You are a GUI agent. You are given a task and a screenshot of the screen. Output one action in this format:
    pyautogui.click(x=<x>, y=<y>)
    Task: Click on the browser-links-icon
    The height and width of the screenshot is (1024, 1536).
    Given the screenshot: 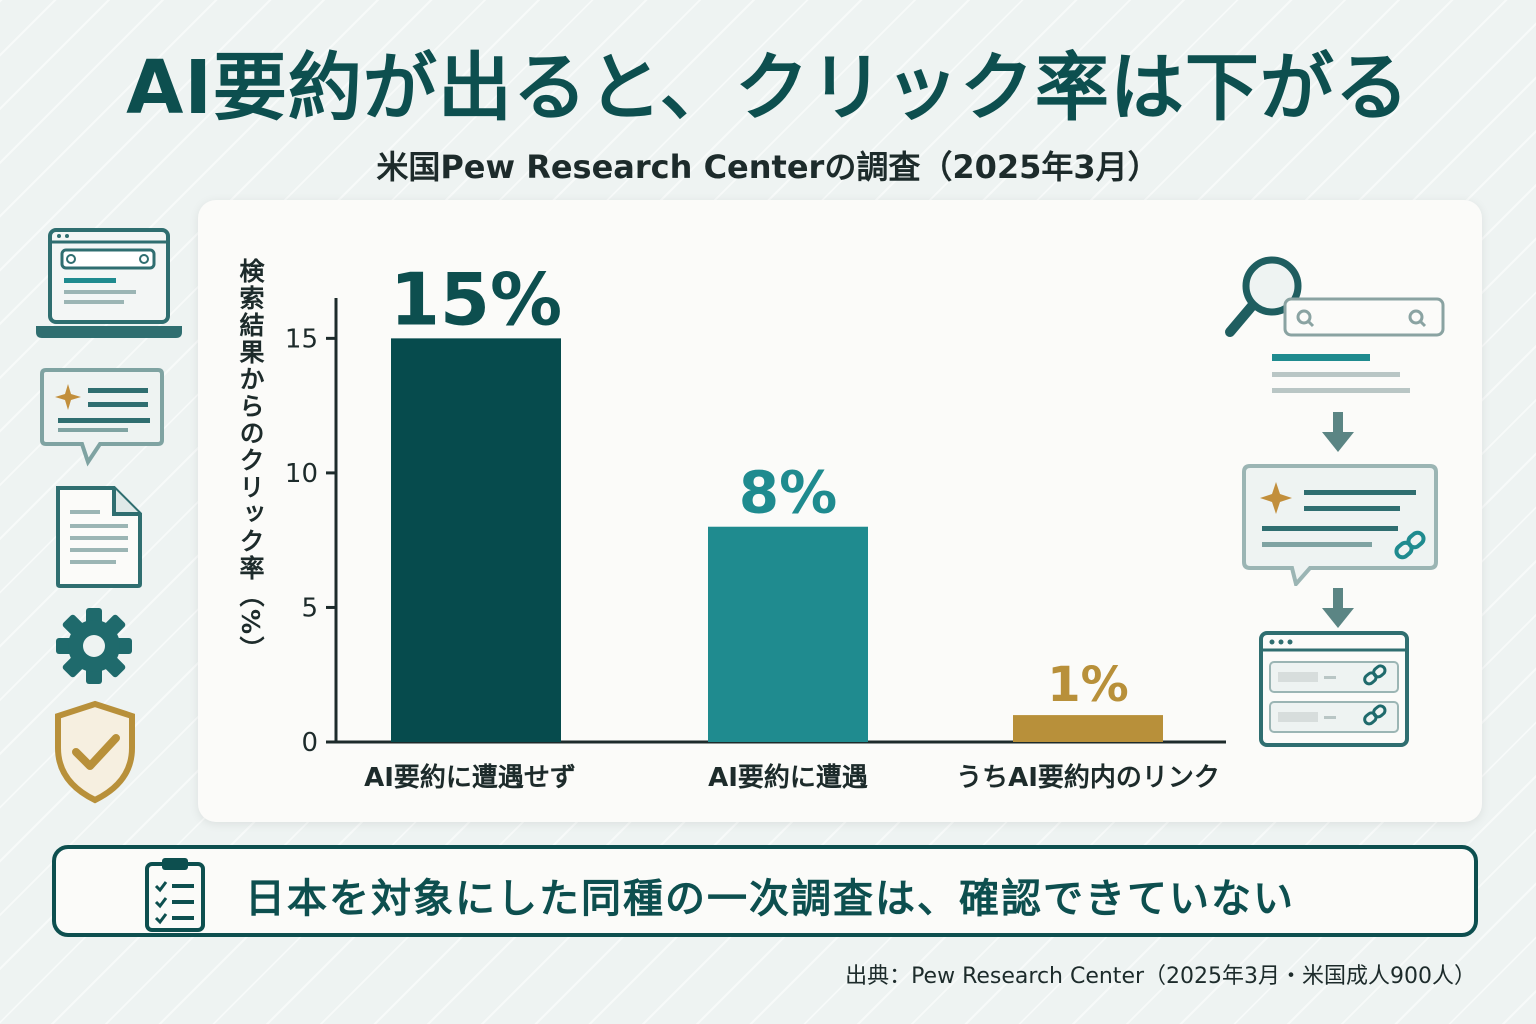 What is the action you would take?
    pyautogui.click(x=1334, y=689)
    